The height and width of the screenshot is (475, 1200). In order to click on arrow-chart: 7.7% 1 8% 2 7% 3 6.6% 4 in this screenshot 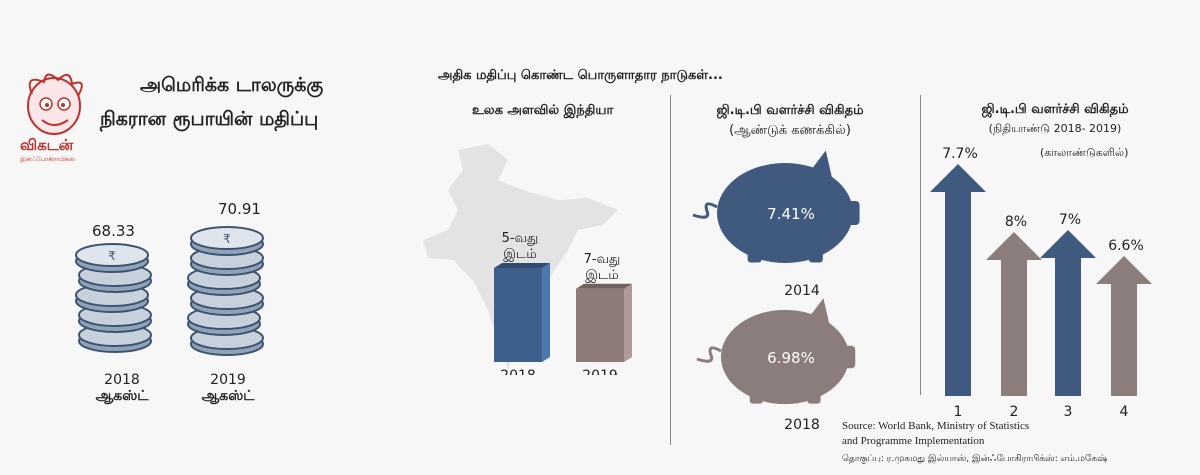, I will do `click(1041, 283)`.